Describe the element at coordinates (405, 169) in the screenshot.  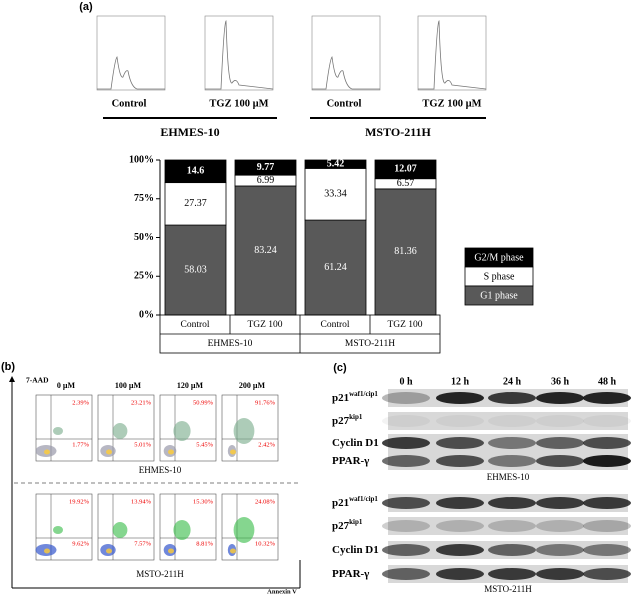
I see `bar-value-label: 12.07` at that location.